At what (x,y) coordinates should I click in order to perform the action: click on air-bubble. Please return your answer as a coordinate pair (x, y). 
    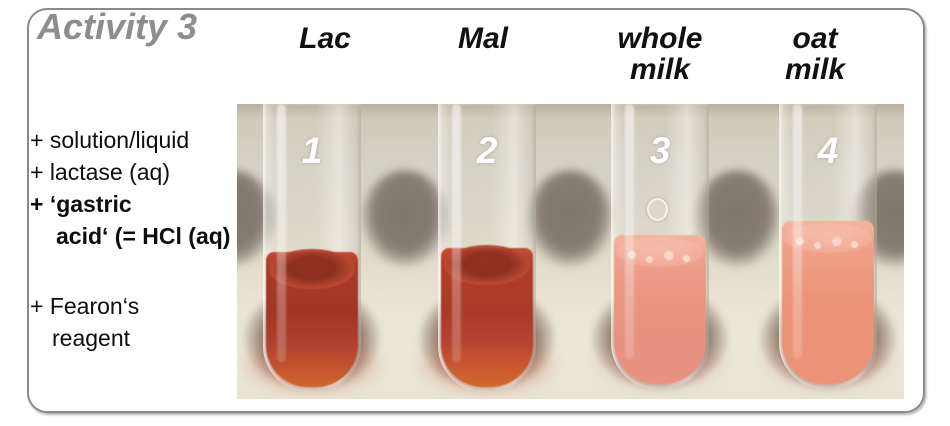
    Looking at the image, I should click on (657, 209).